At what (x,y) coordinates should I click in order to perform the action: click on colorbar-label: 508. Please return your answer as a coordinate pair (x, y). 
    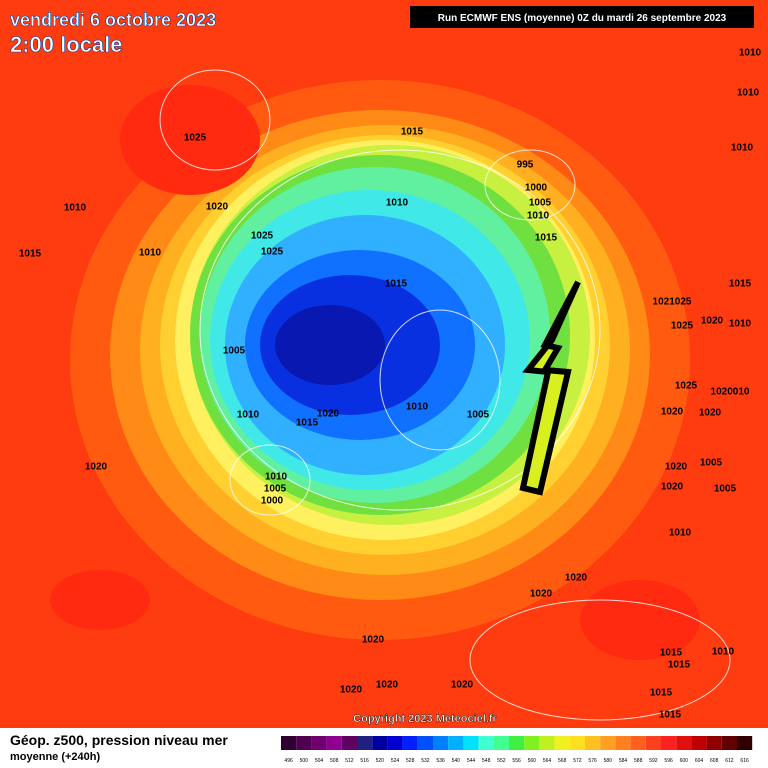
    Looking at the image, I should click on (334, 761).